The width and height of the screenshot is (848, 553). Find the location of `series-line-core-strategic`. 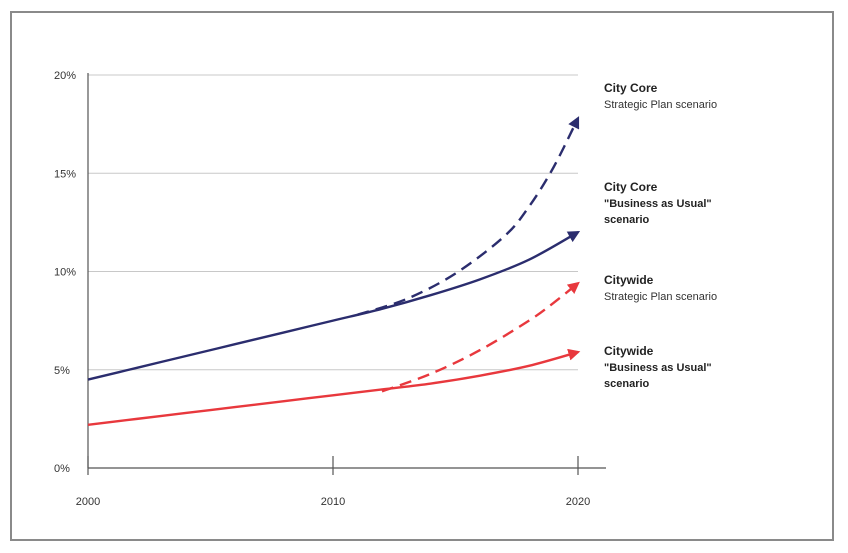

series-line-core-strategic is located at coordinates (468, 216).